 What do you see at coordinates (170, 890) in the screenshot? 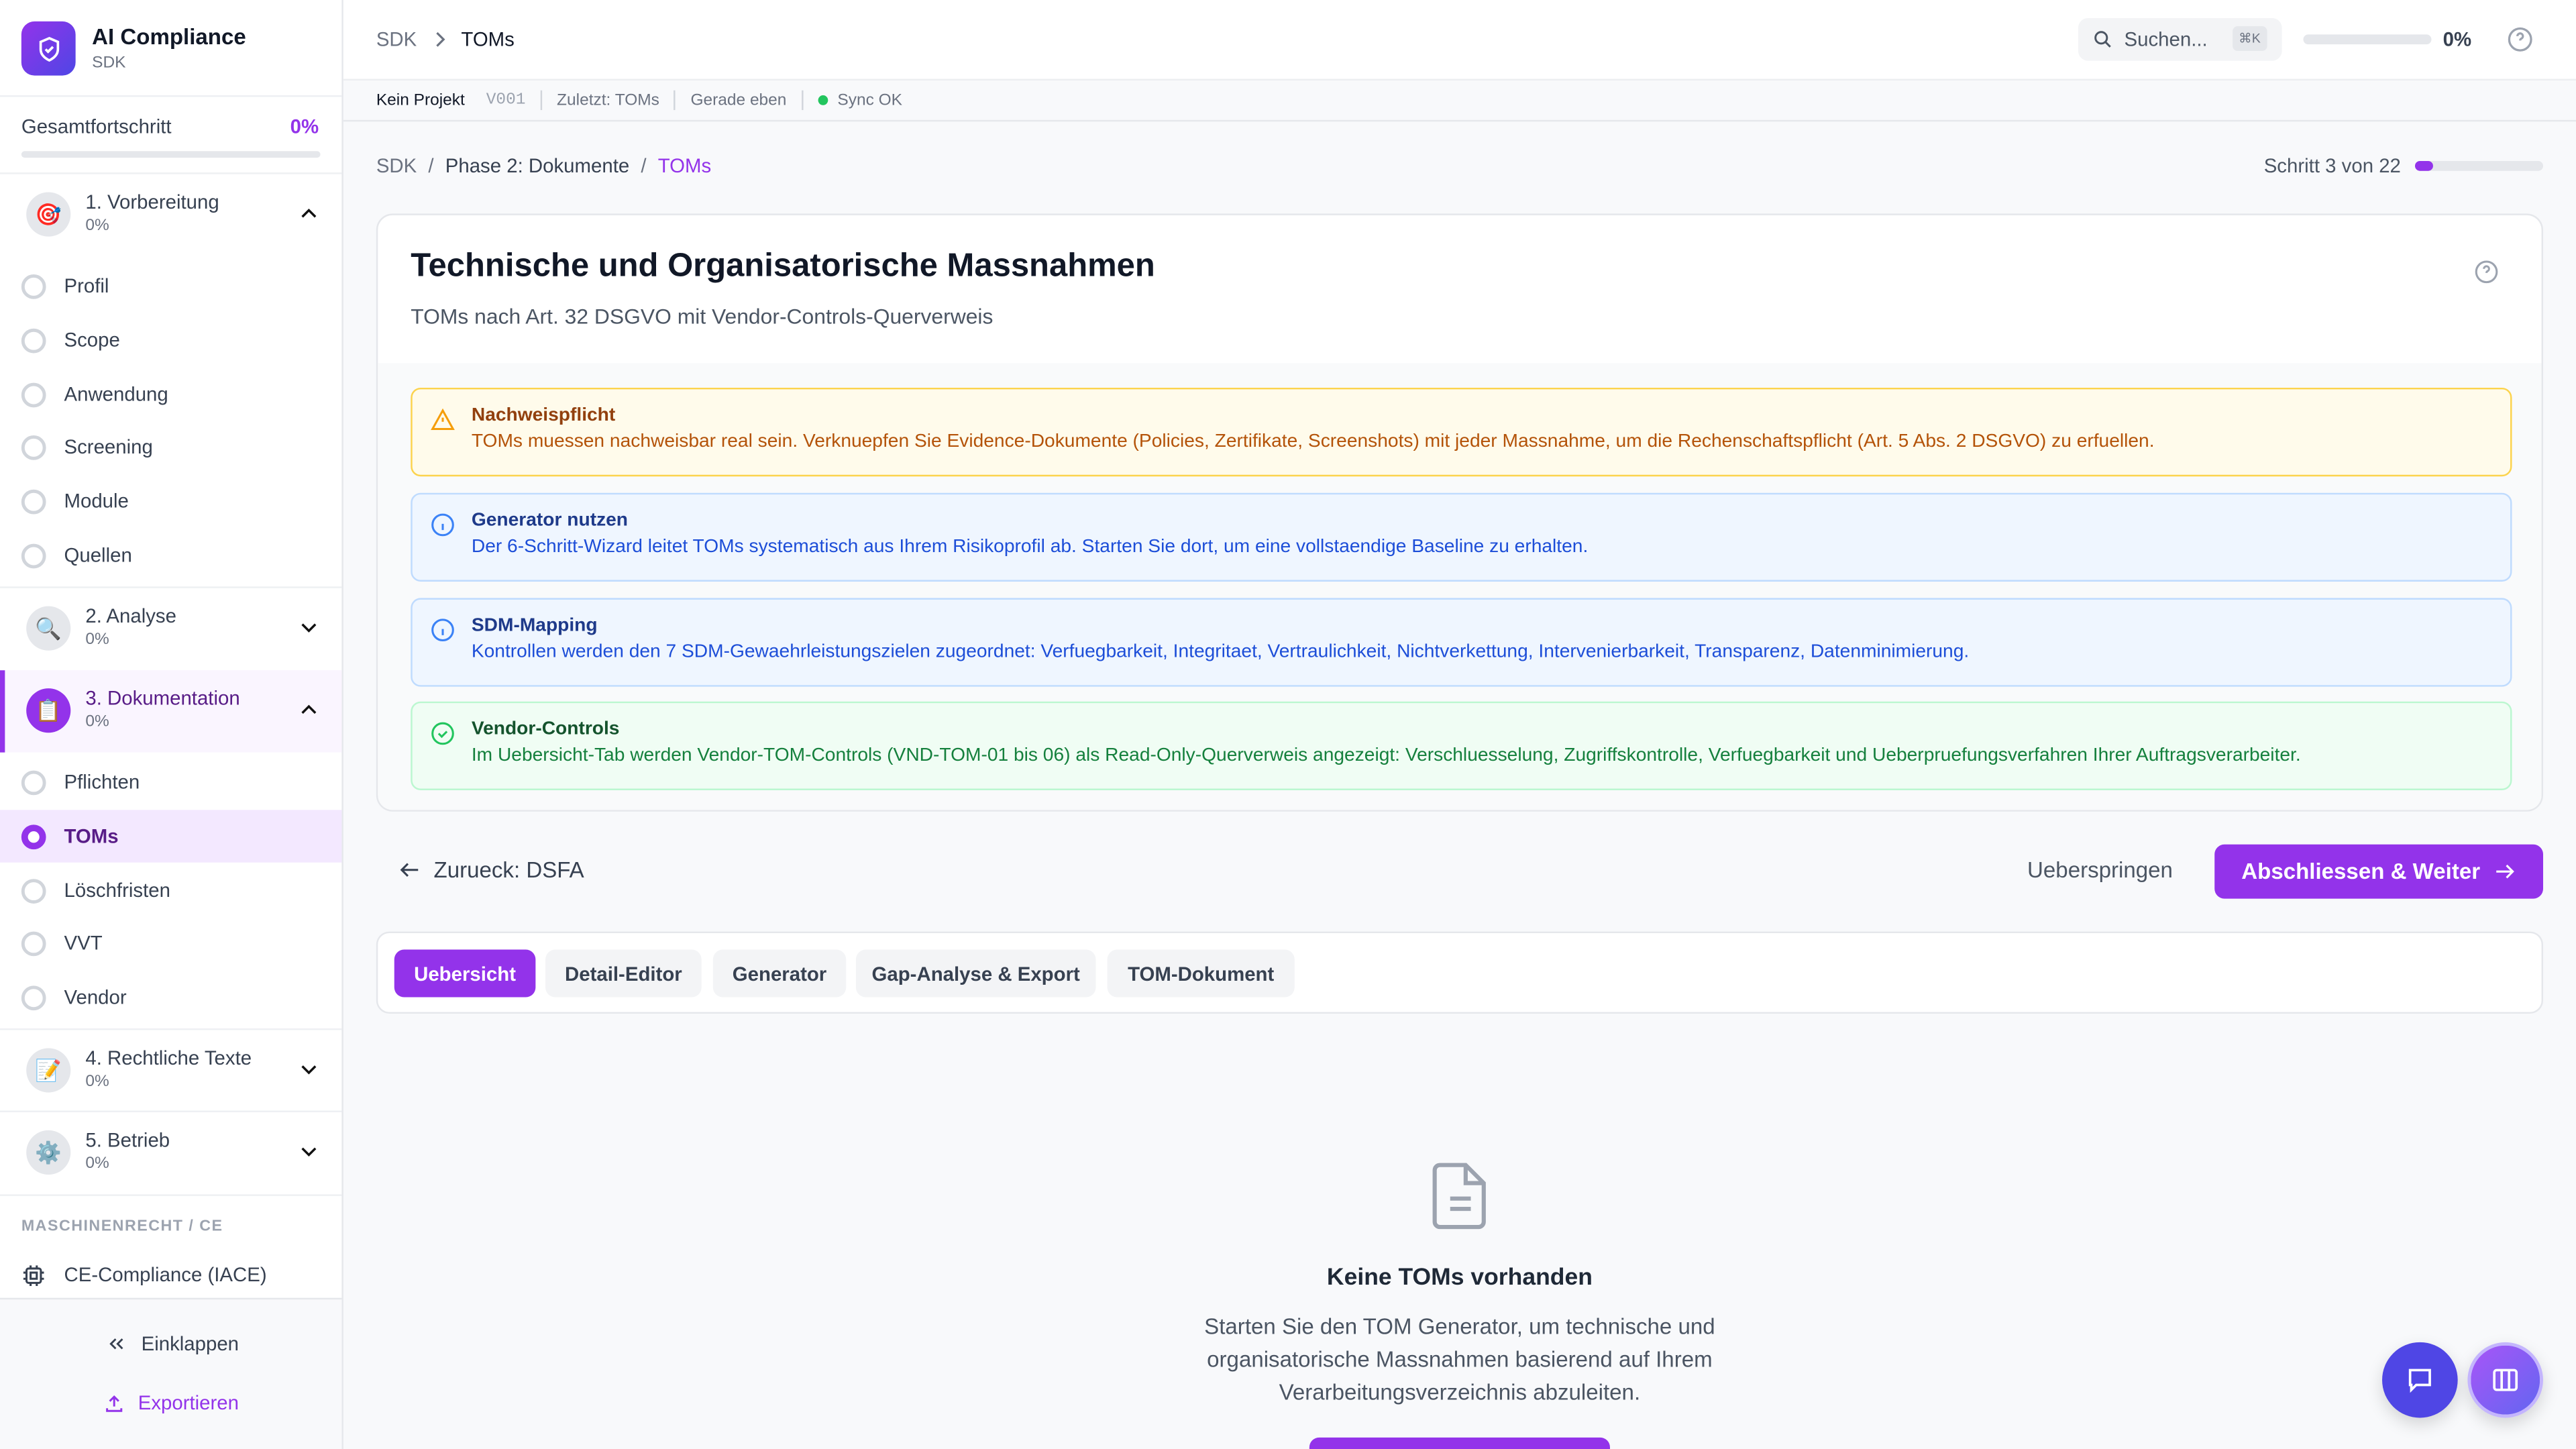
I see `step-loeschfristen: Löschfristen` at bounding box center [170, 890].